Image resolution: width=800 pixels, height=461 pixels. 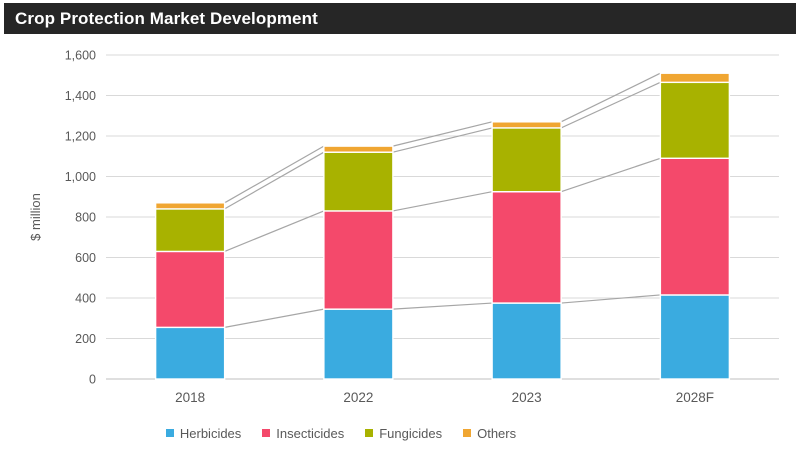 What do you see at coordinates (169, 433) in the screenshot?
I see `legend-swatch-herbicides` at bounding box center [169, 433].